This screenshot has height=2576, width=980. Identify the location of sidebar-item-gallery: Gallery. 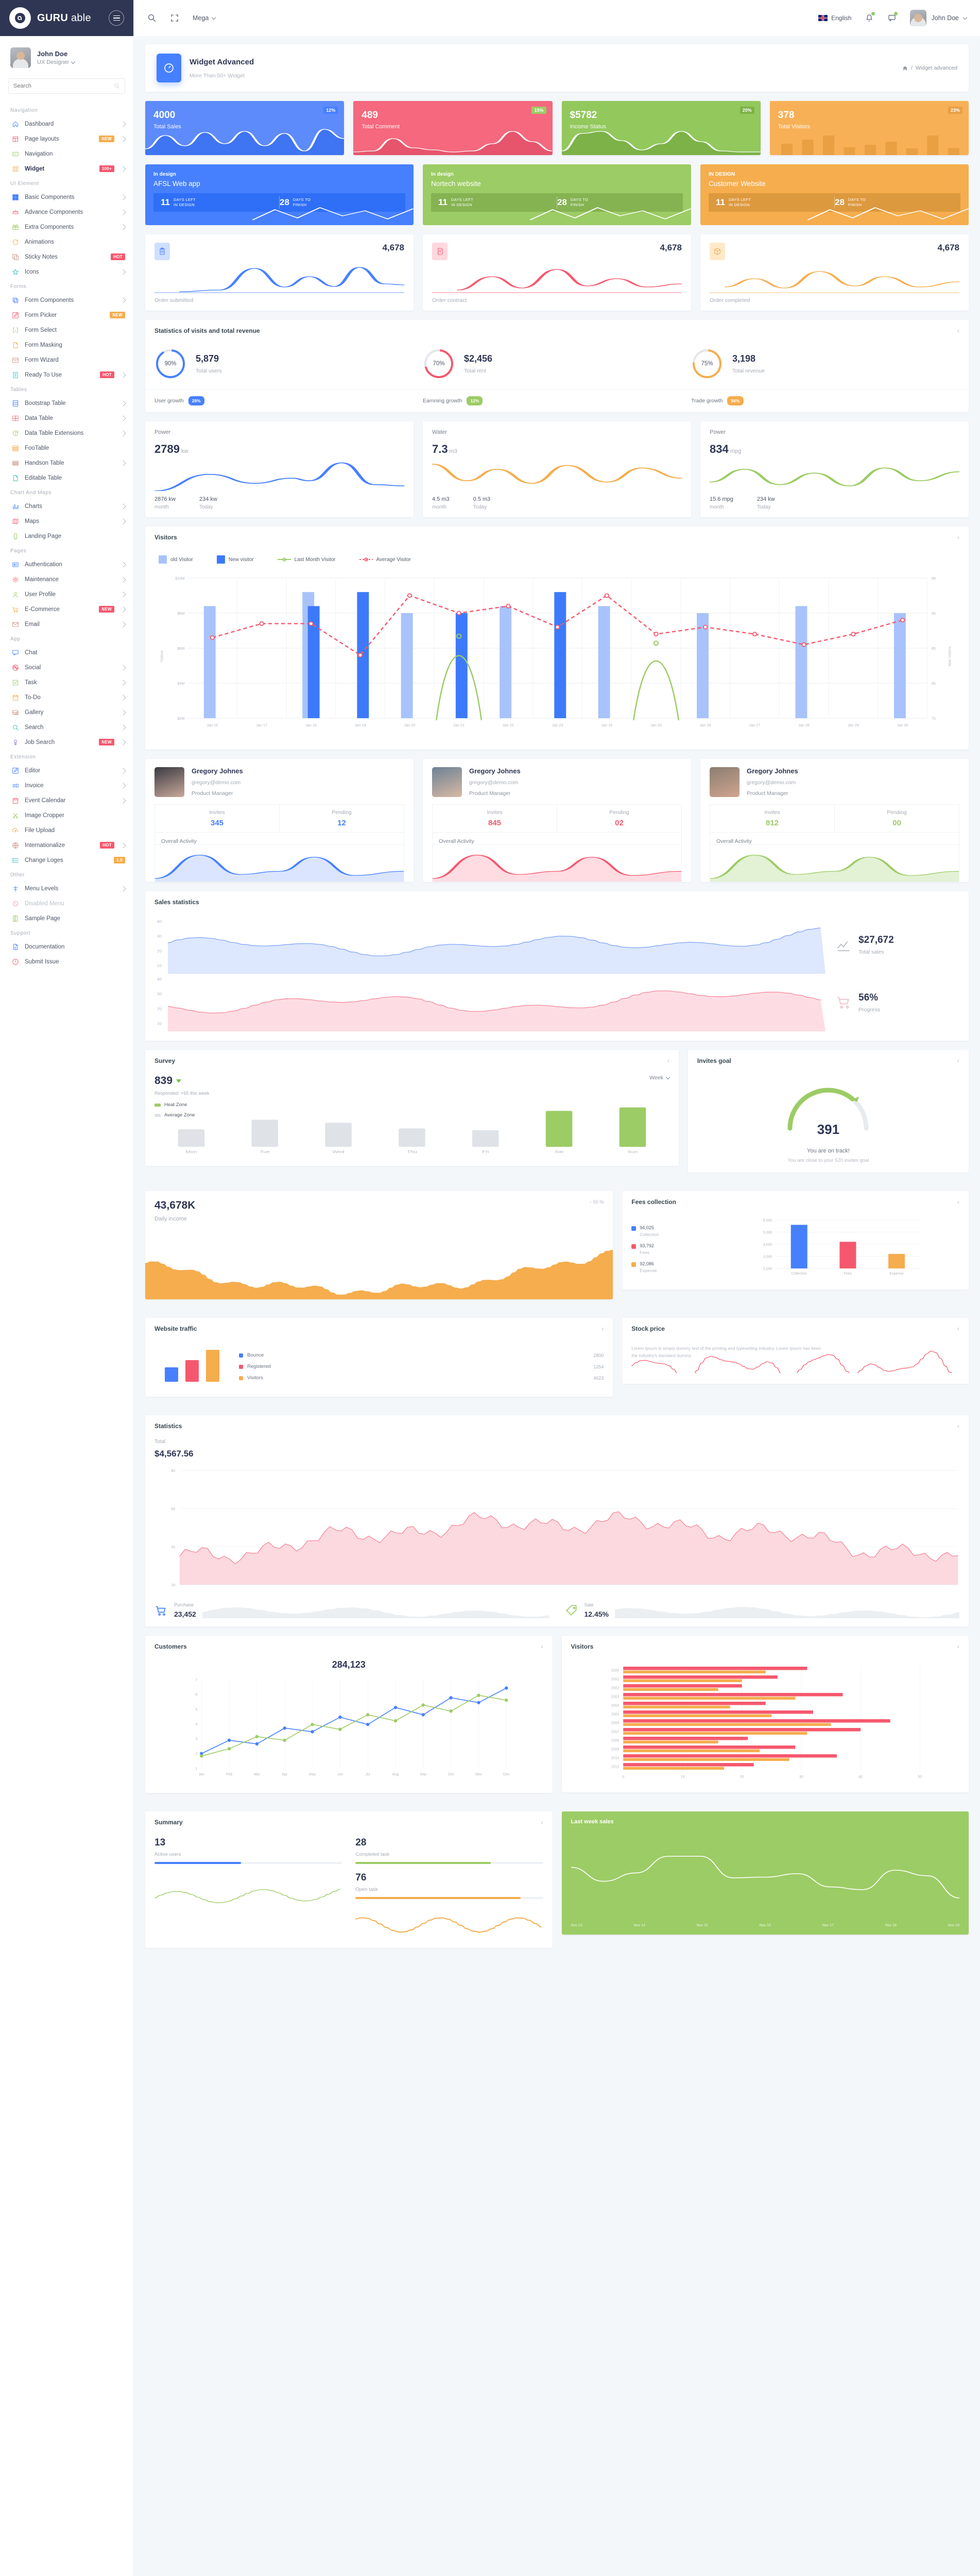
(66, 712).